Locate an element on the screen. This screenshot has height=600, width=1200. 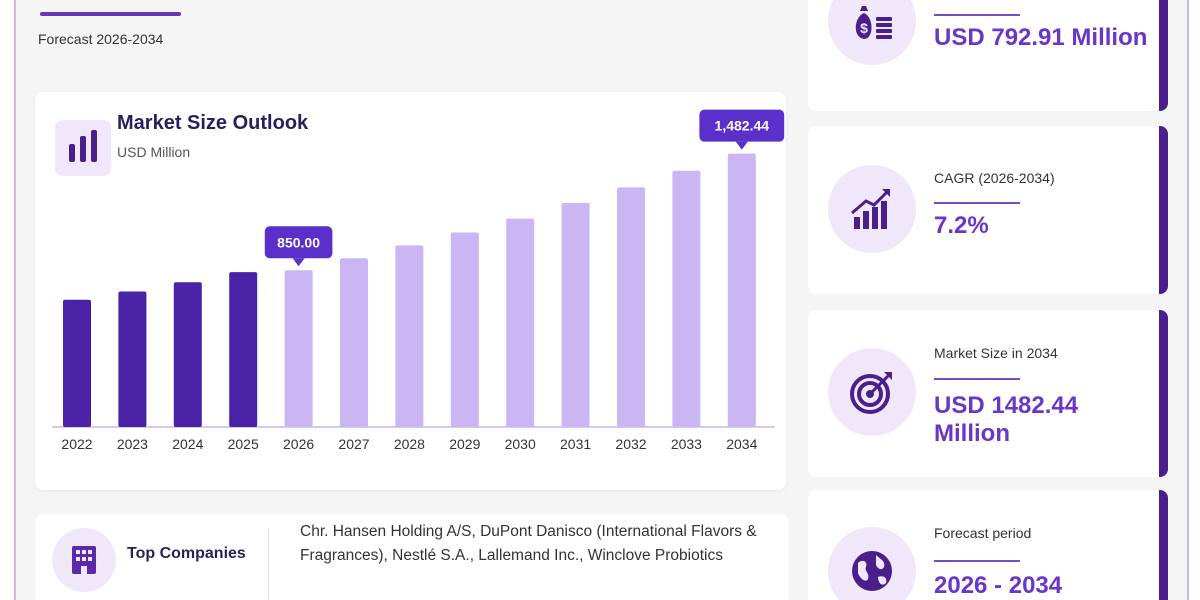
svg-text: 1,482.44 is located at coordinates (742, 126).